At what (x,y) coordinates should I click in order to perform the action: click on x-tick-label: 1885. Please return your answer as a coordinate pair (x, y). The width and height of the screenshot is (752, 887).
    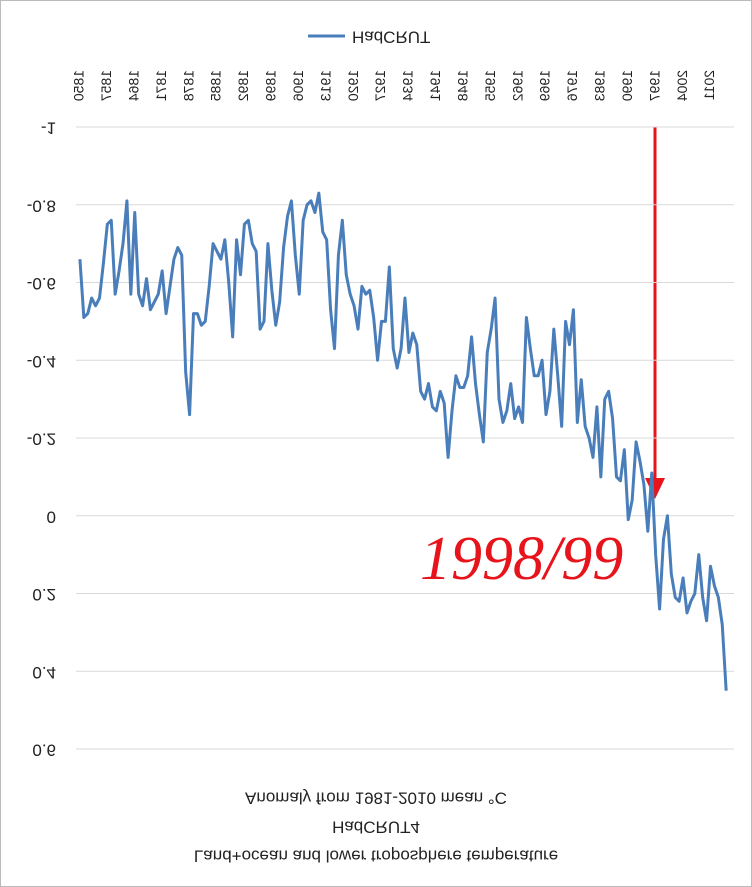
    Looking at the image, I should click on (216, 85).